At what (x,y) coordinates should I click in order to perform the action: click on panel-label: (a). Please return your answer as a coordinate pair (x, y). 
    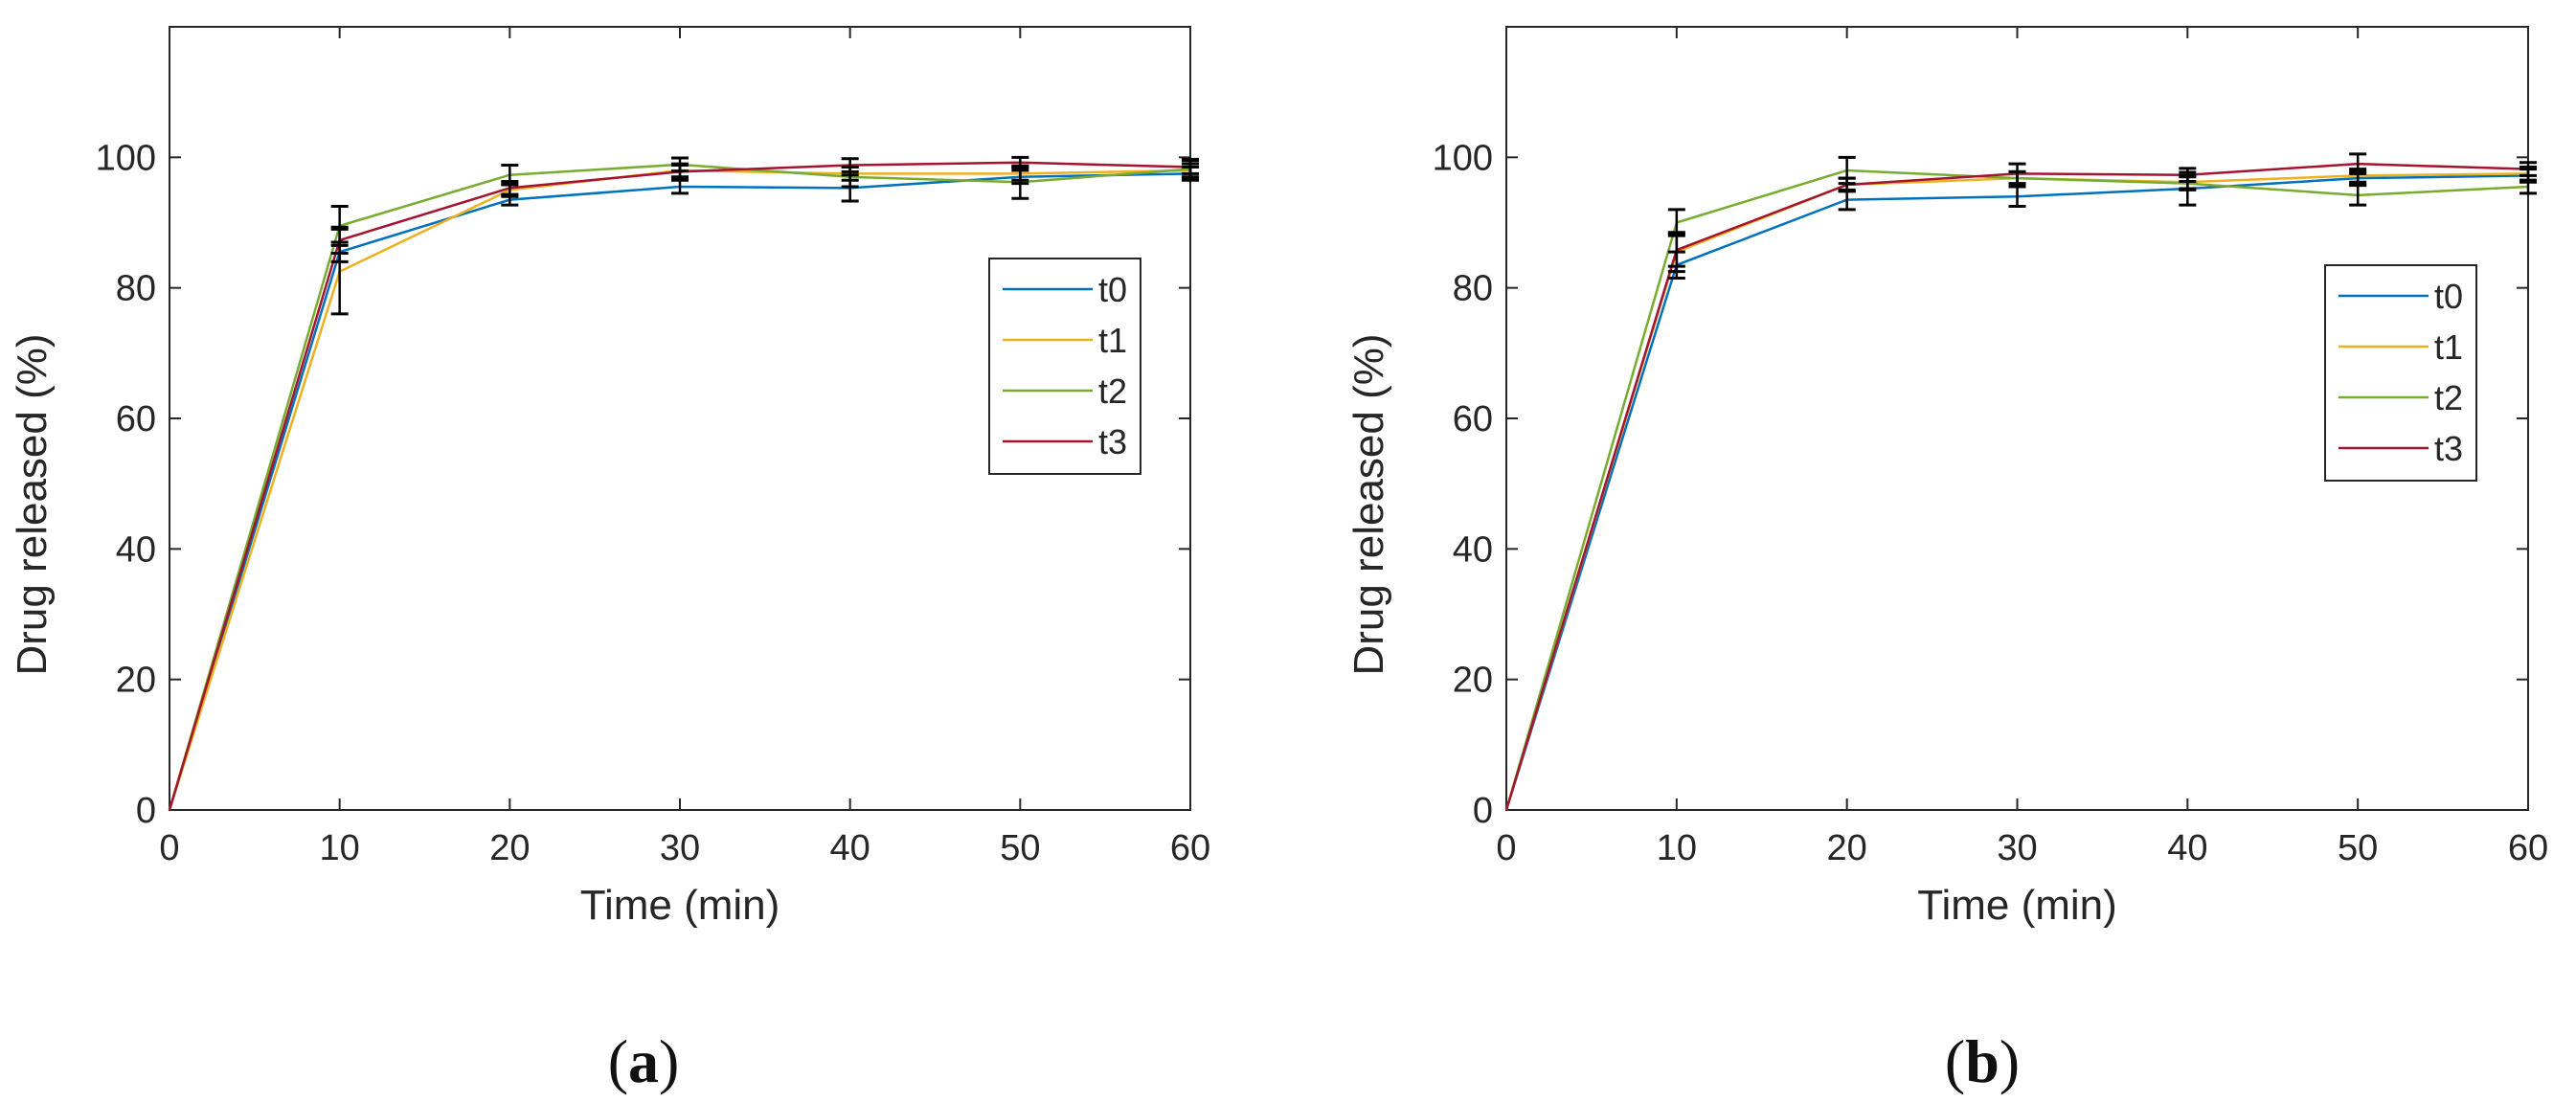
    Looking at the image, I should click on (644, 1061).